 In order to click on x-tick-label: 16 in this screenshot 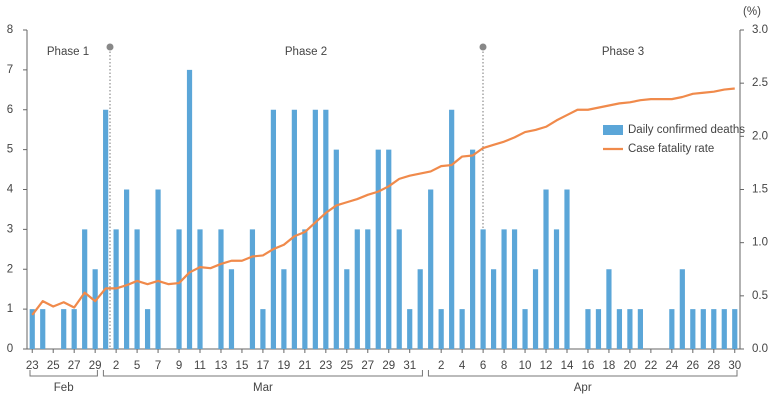, I will do `click(588, 366)`.